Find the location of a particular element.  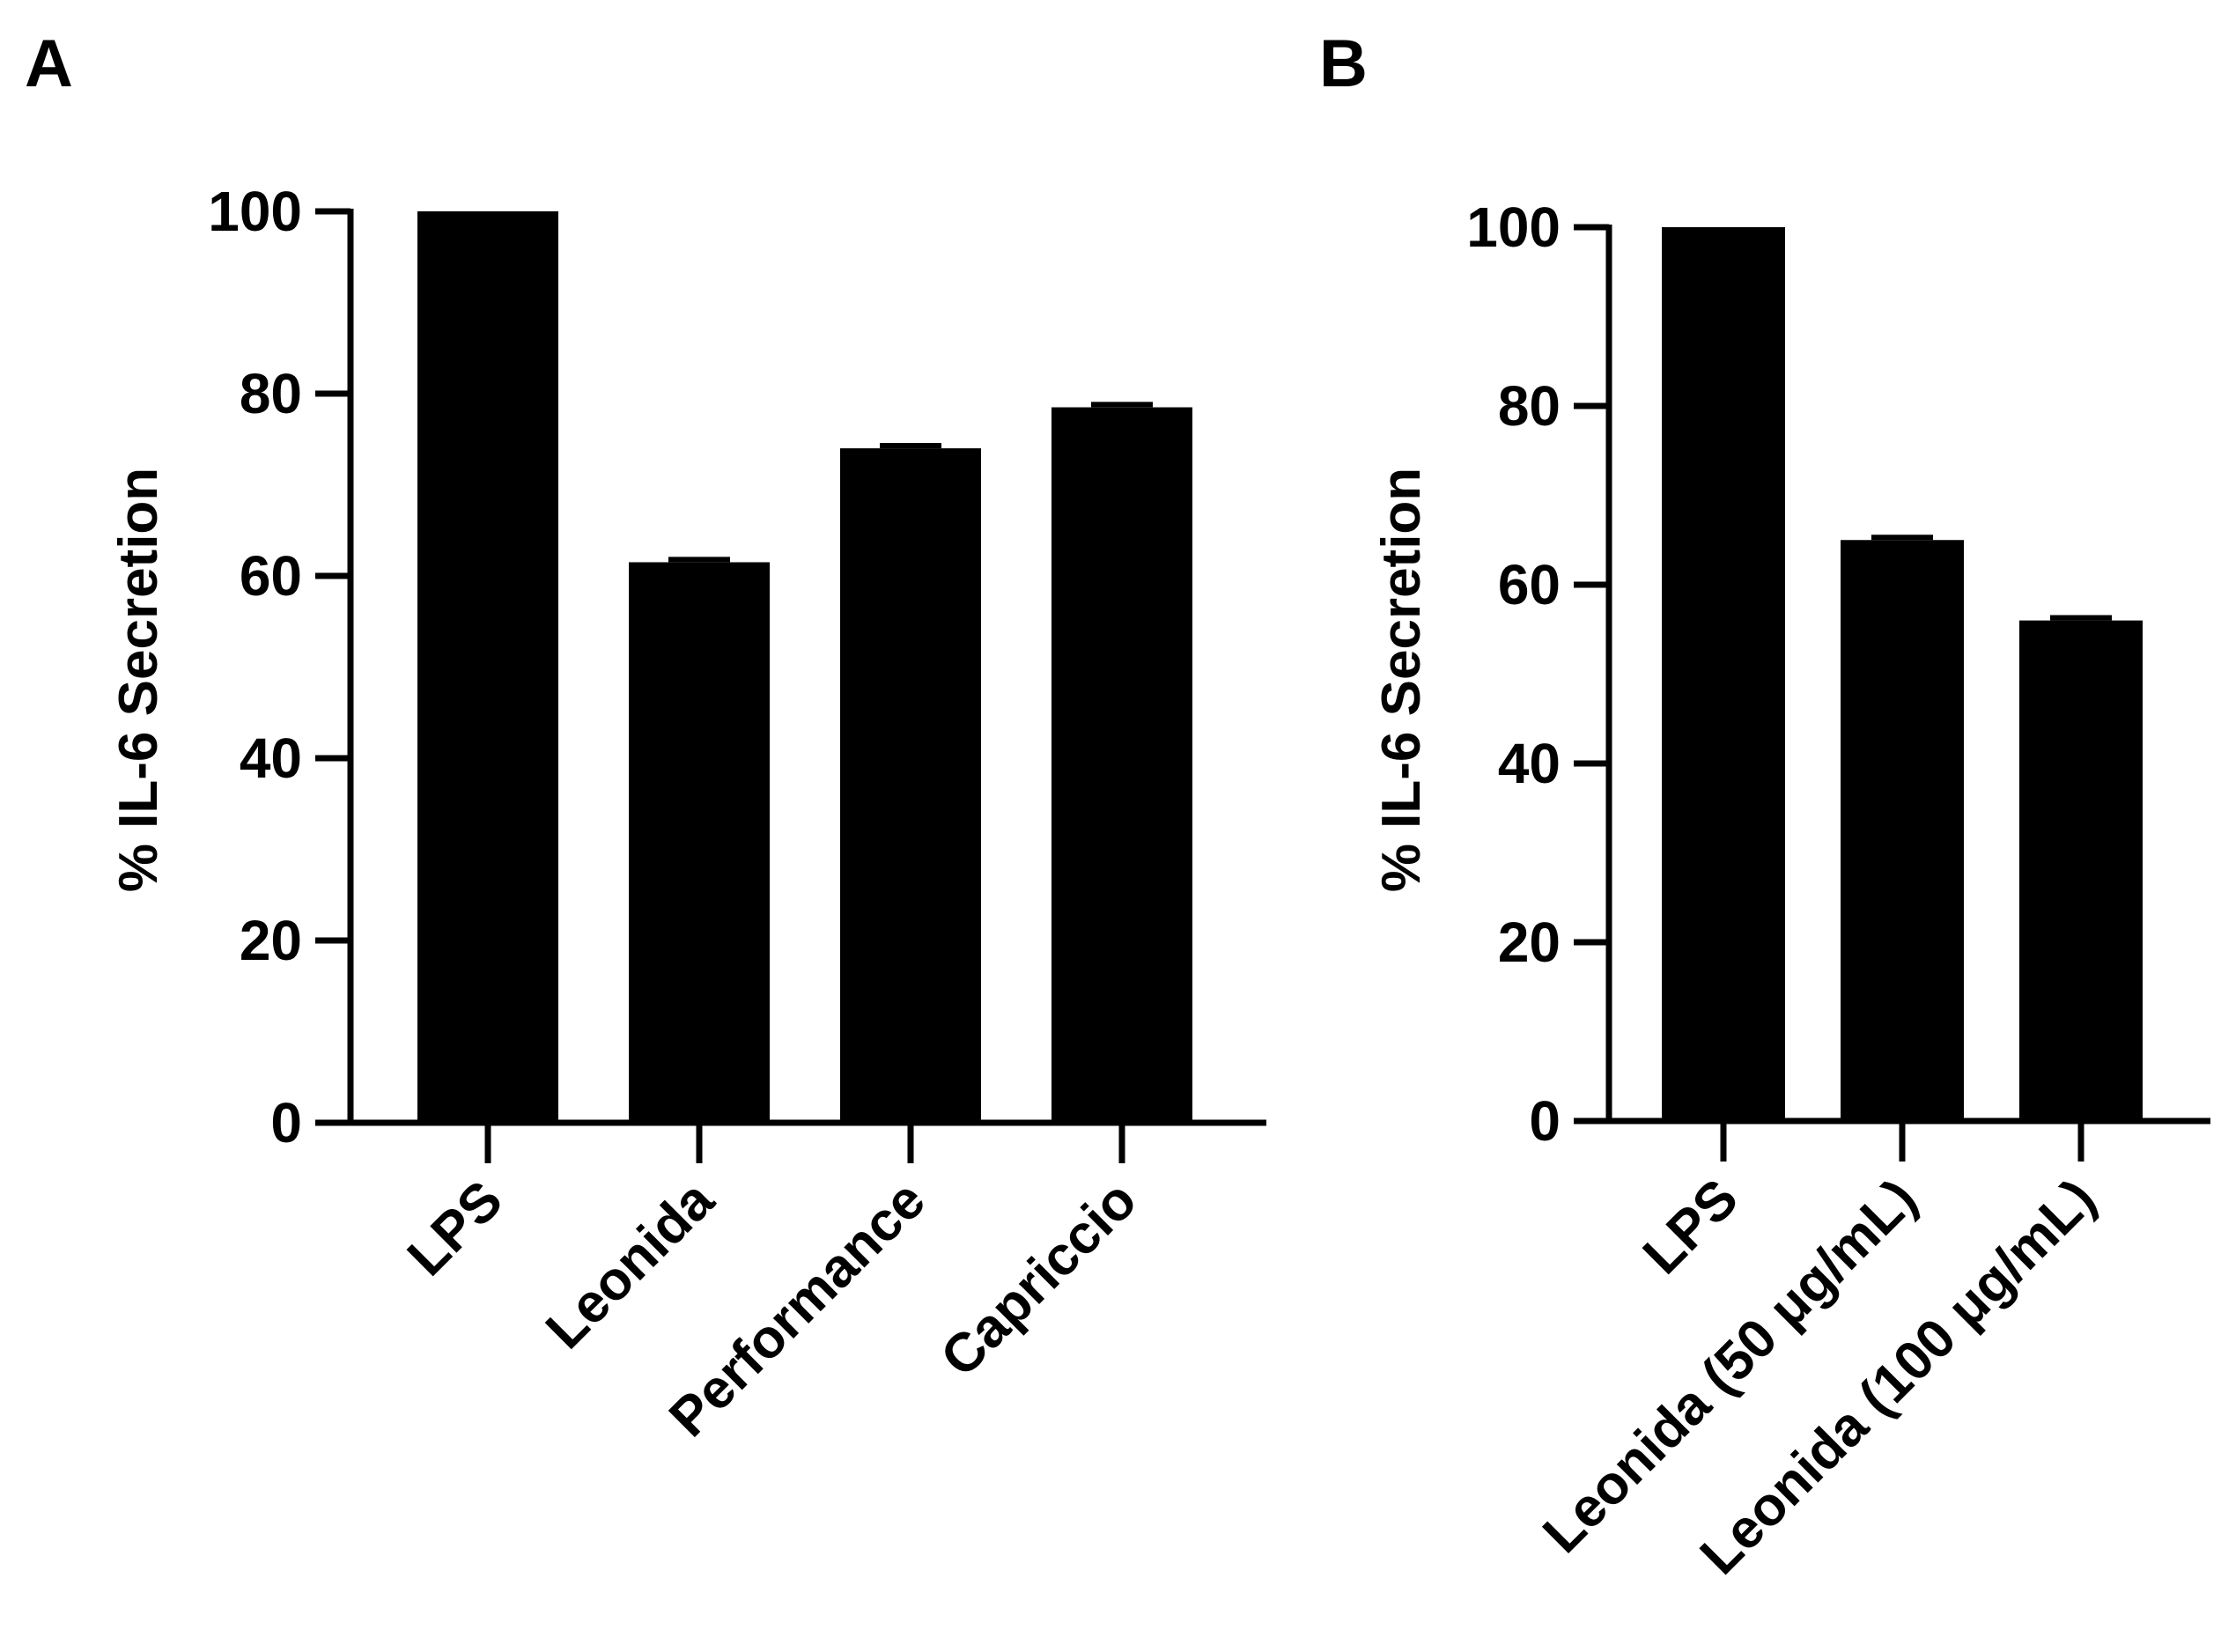

panel-b-y-tick-label: 20 is located at coordinates (1529, 943).